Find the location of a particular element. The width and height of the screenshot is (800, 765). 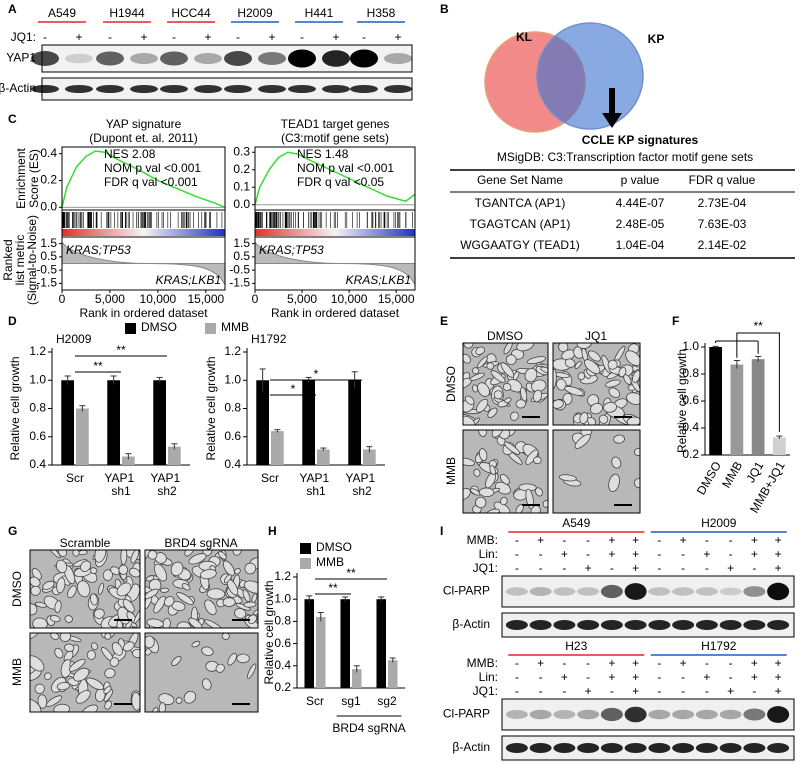

cell-line: H358 is located at coordinates (381, 13).